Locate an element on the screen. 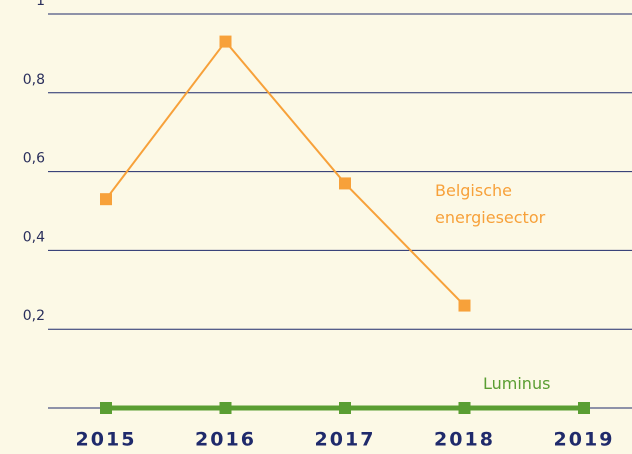  series-label: Belgische energiesector is located at coordinates (490, 204).